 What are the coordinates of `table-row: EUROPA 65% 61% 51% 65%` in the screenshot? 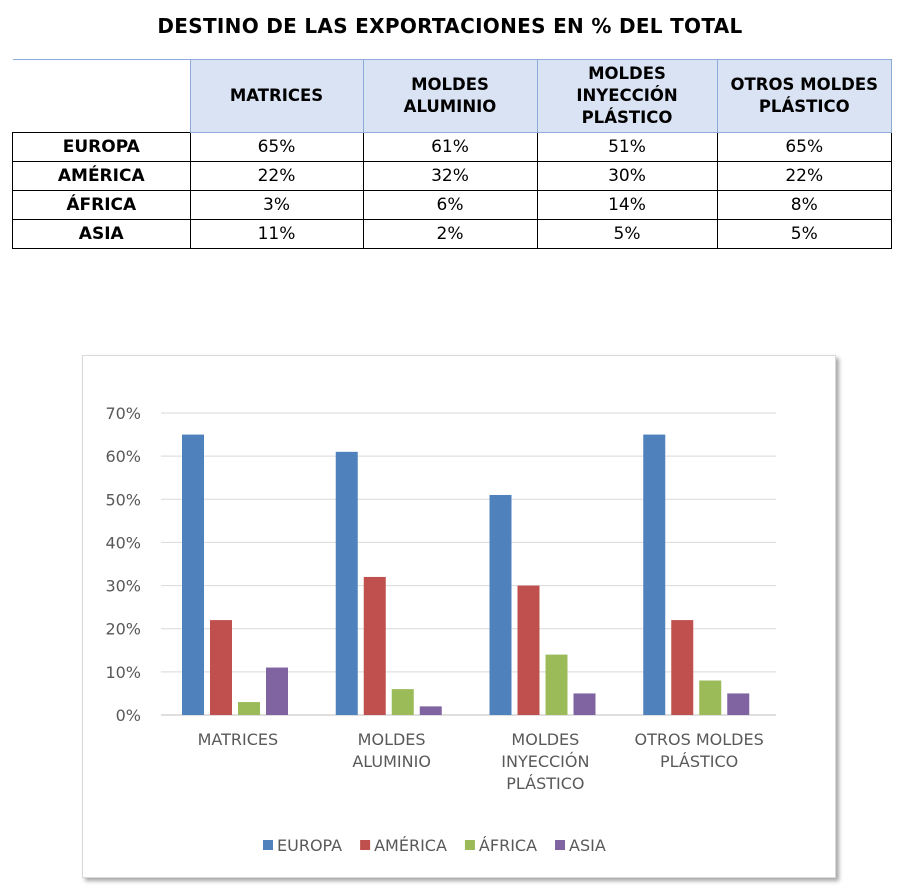 It's located at (452, 147).